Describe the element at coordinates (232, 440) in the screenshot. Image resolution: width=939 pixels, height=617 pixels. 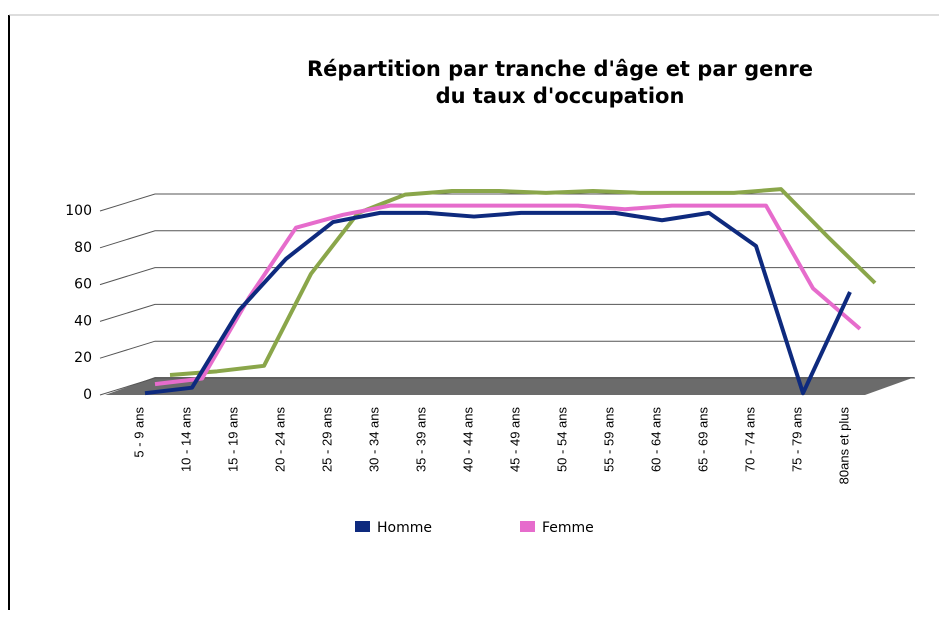
I see `x-tick-label: 15 - 19 ans` at that location.